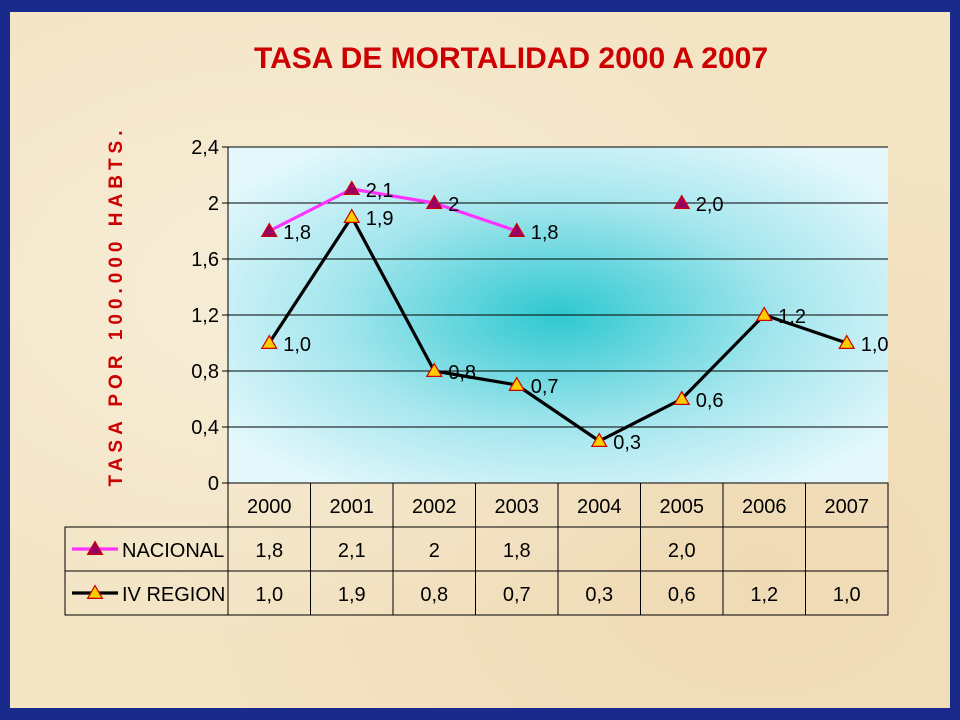 The width and height of the screenshot is (960, 720). I want to click on data-label-iv-region: 1,9, so click(380, 219).